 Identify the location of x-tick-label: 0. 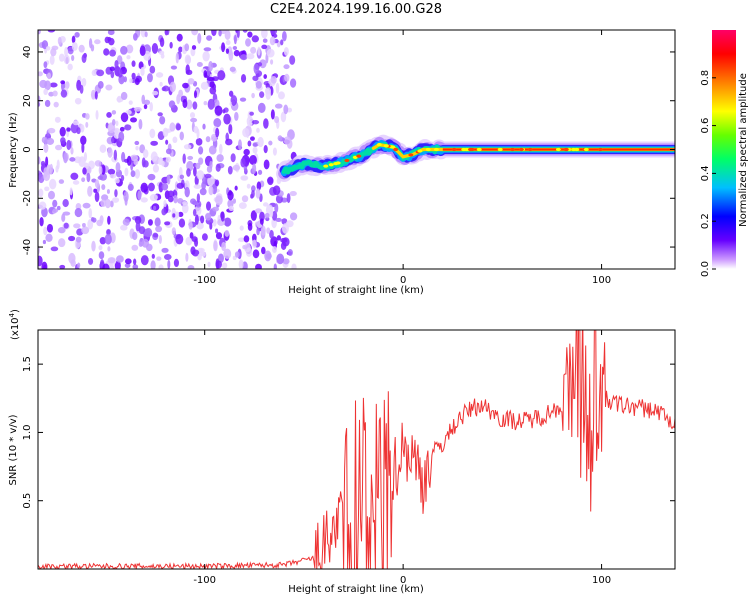
(403, 280).